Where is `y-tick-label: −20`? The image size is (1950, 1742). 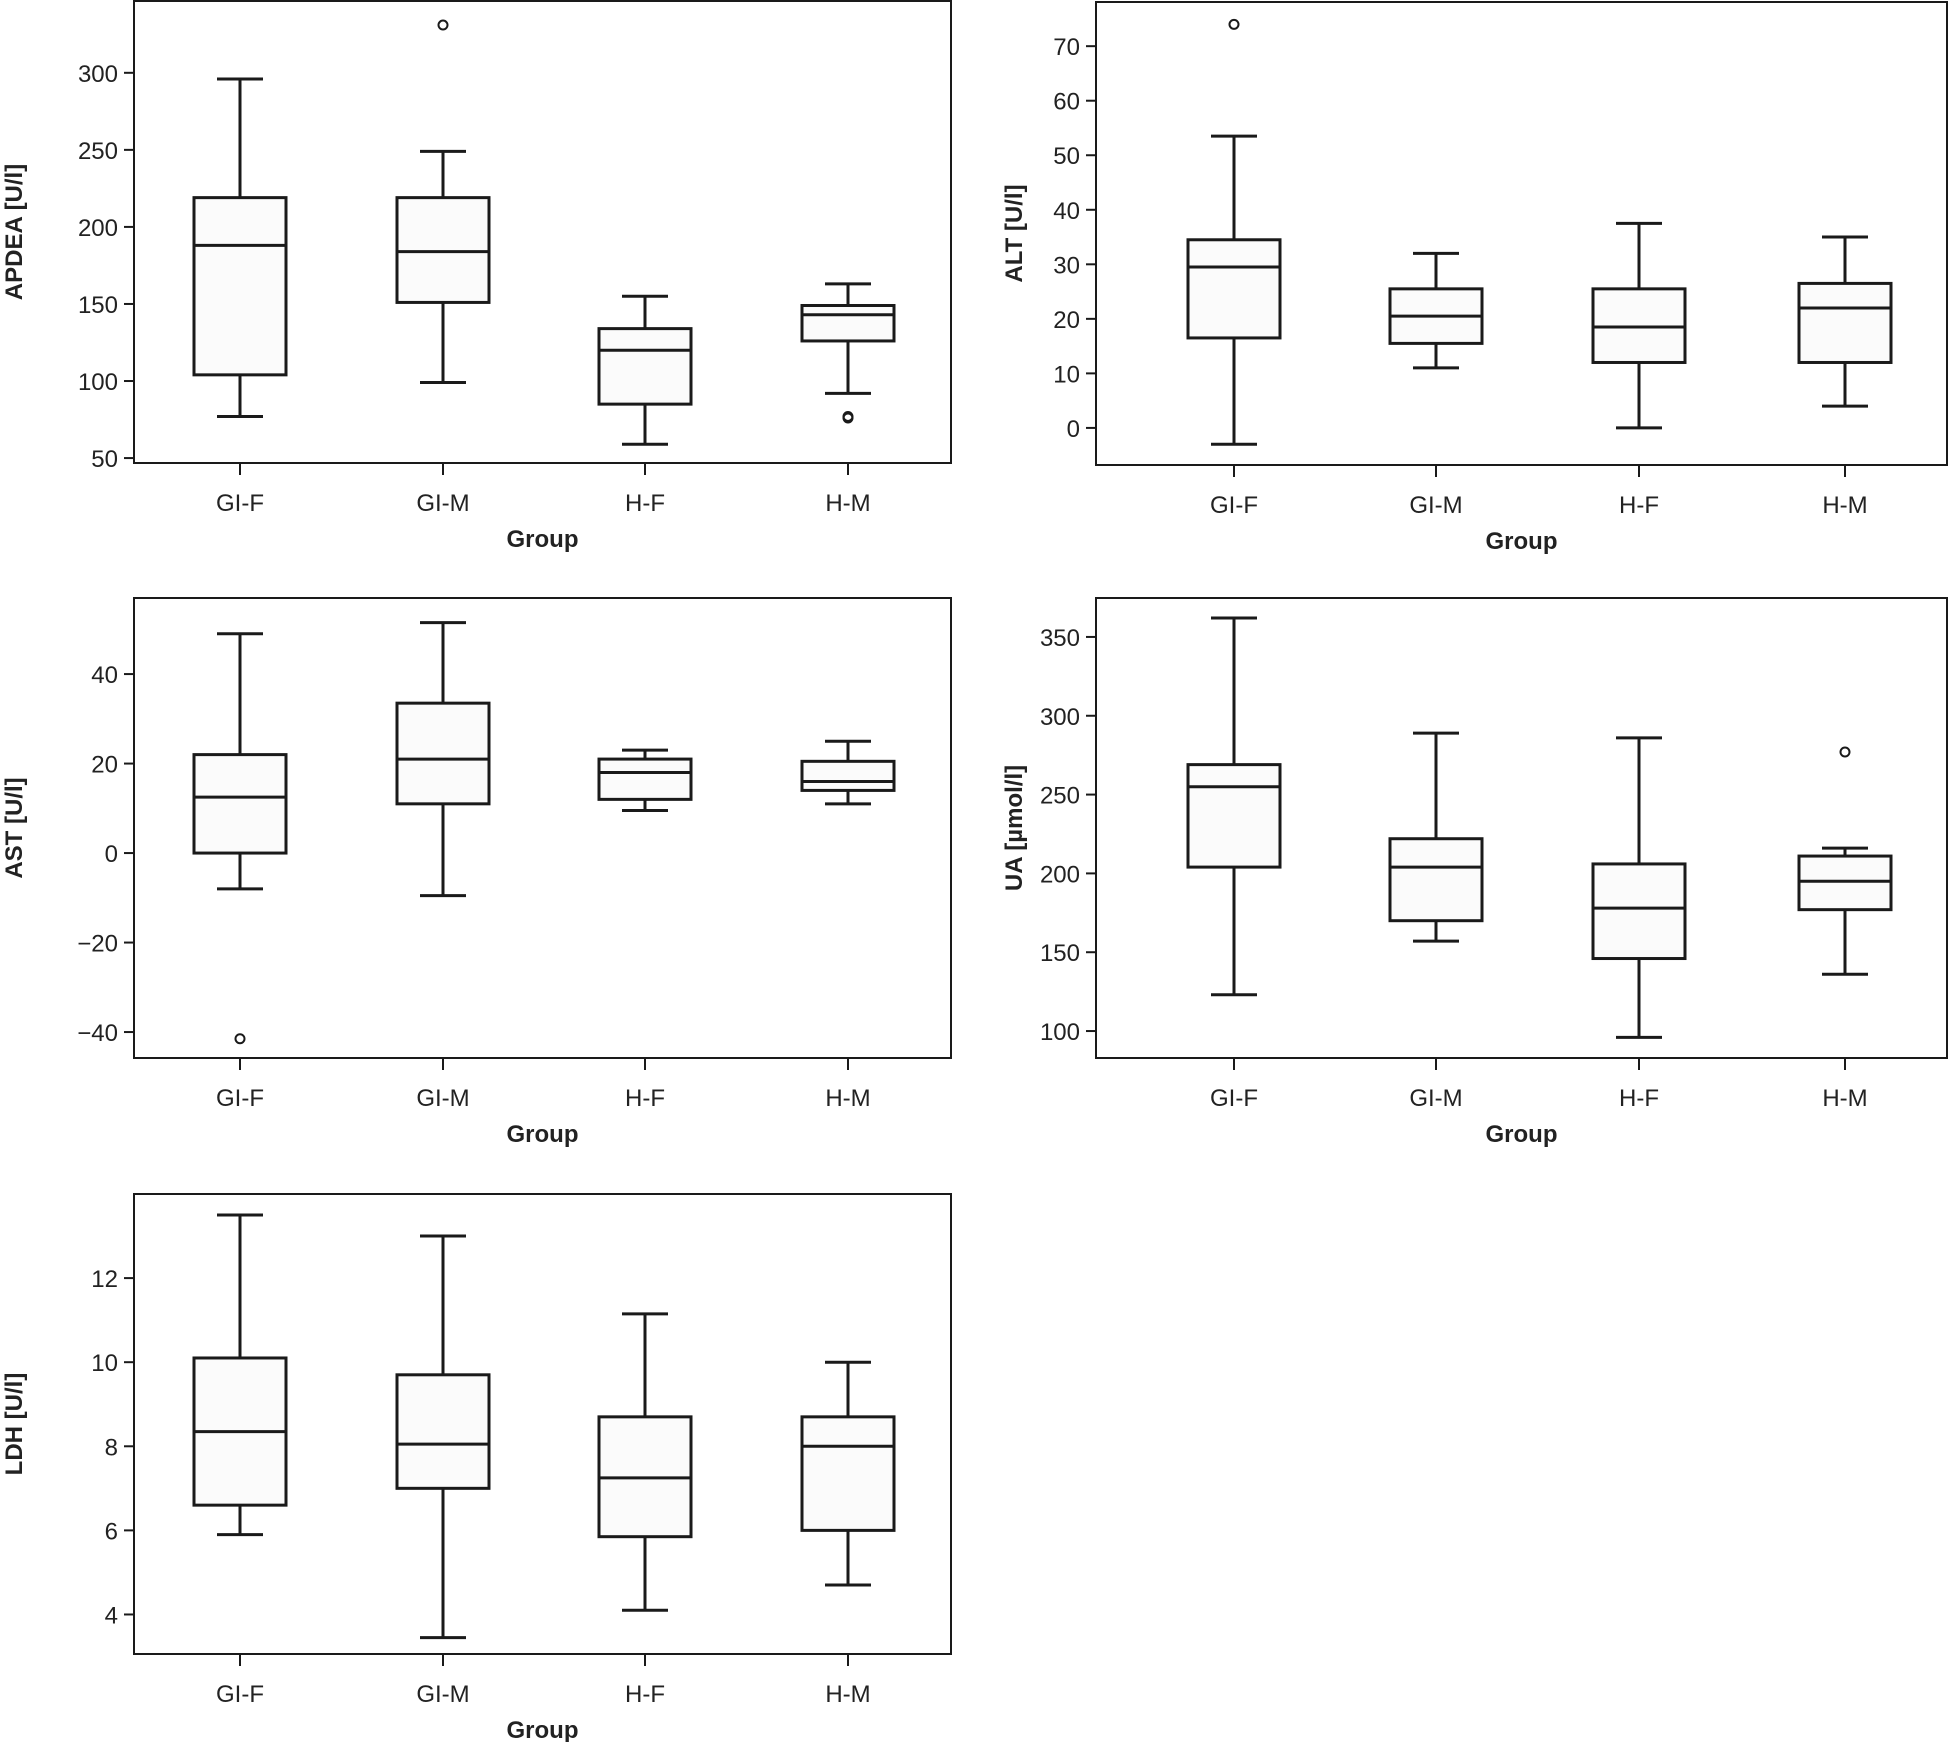
y-tick-label: −20 is located at coordinates (97, 944).